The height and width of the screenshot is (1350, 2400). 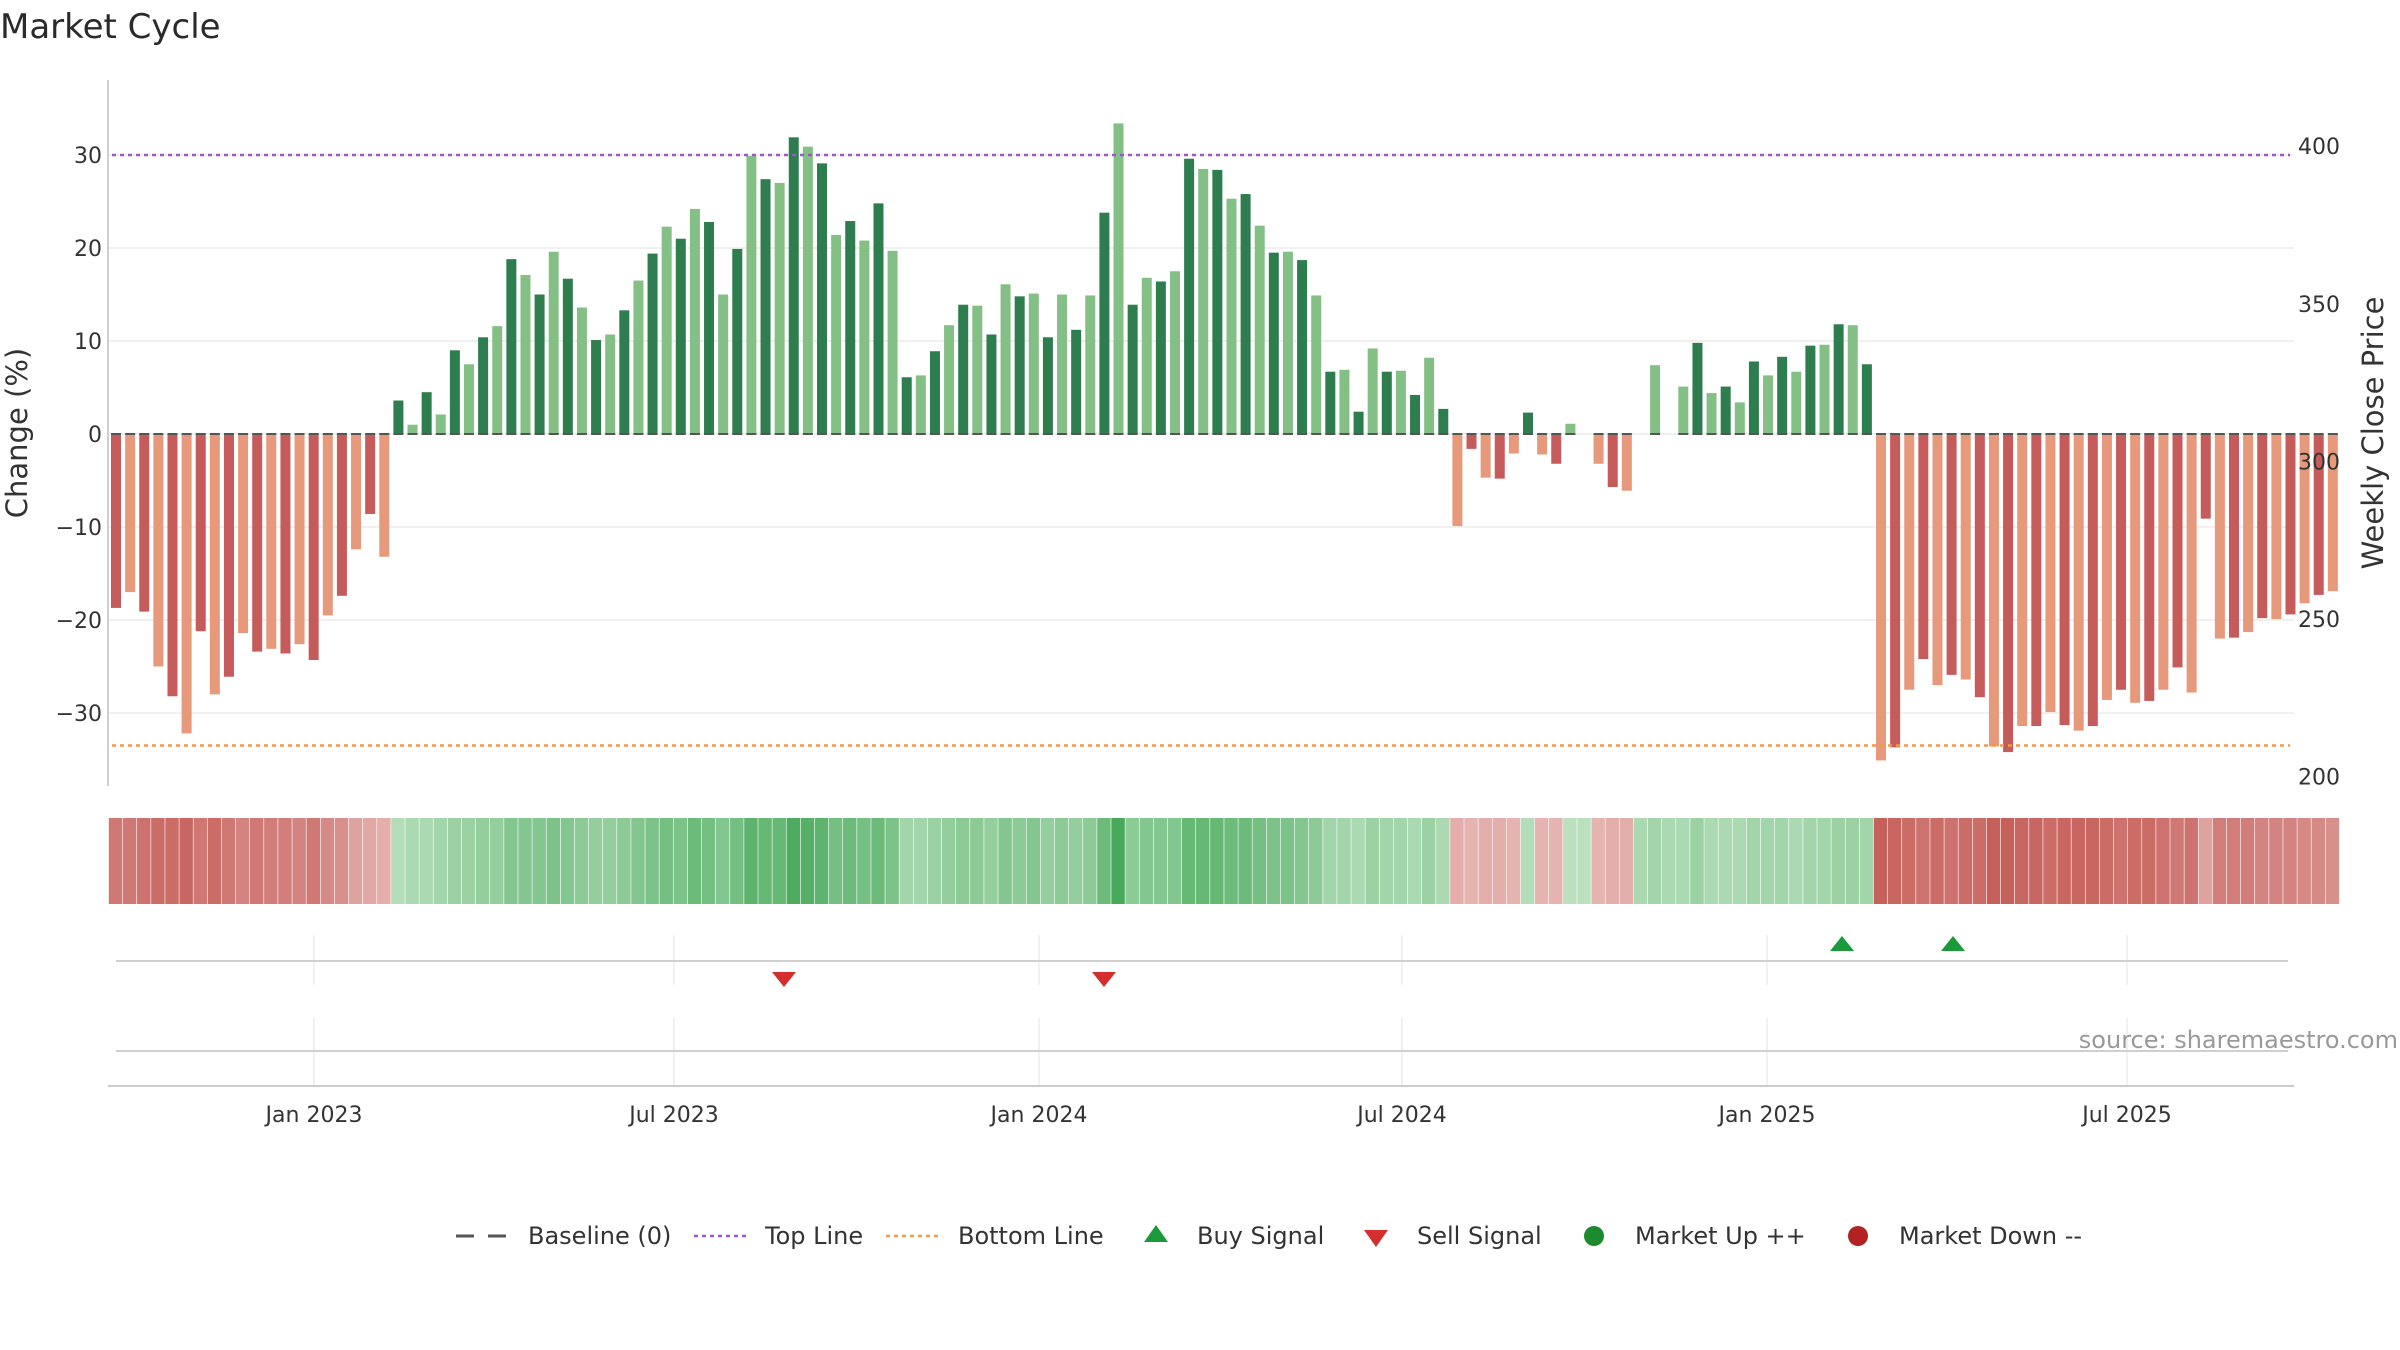 What do you see at coordinates (1202, 961) in the screenshot?
I see `signal-panel` at bounding box center [1202, 961].